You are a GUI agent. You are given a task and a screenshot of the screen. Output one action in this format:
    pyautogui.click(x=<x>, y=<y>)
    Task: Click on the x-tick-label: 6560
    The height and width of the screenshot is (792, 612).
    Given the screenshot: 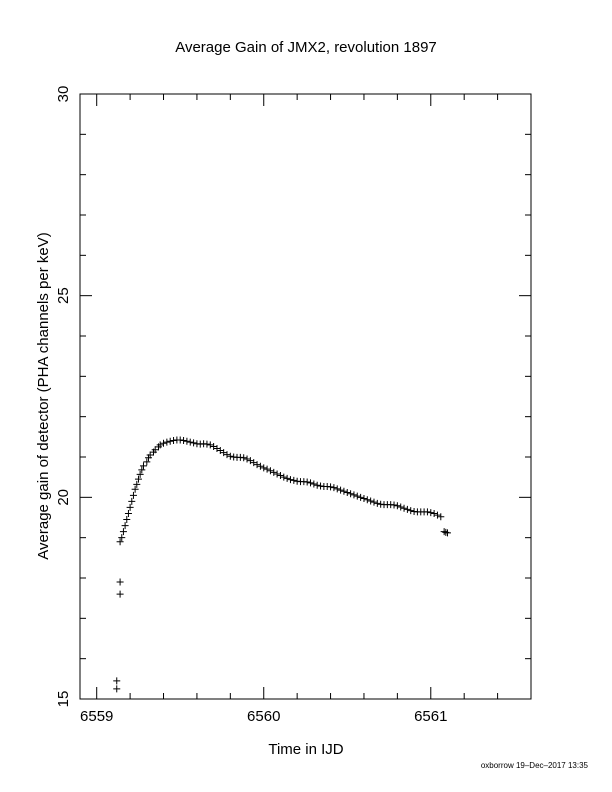 What is the action you would take?
    pyautogui.click(x=263, y=716)
    